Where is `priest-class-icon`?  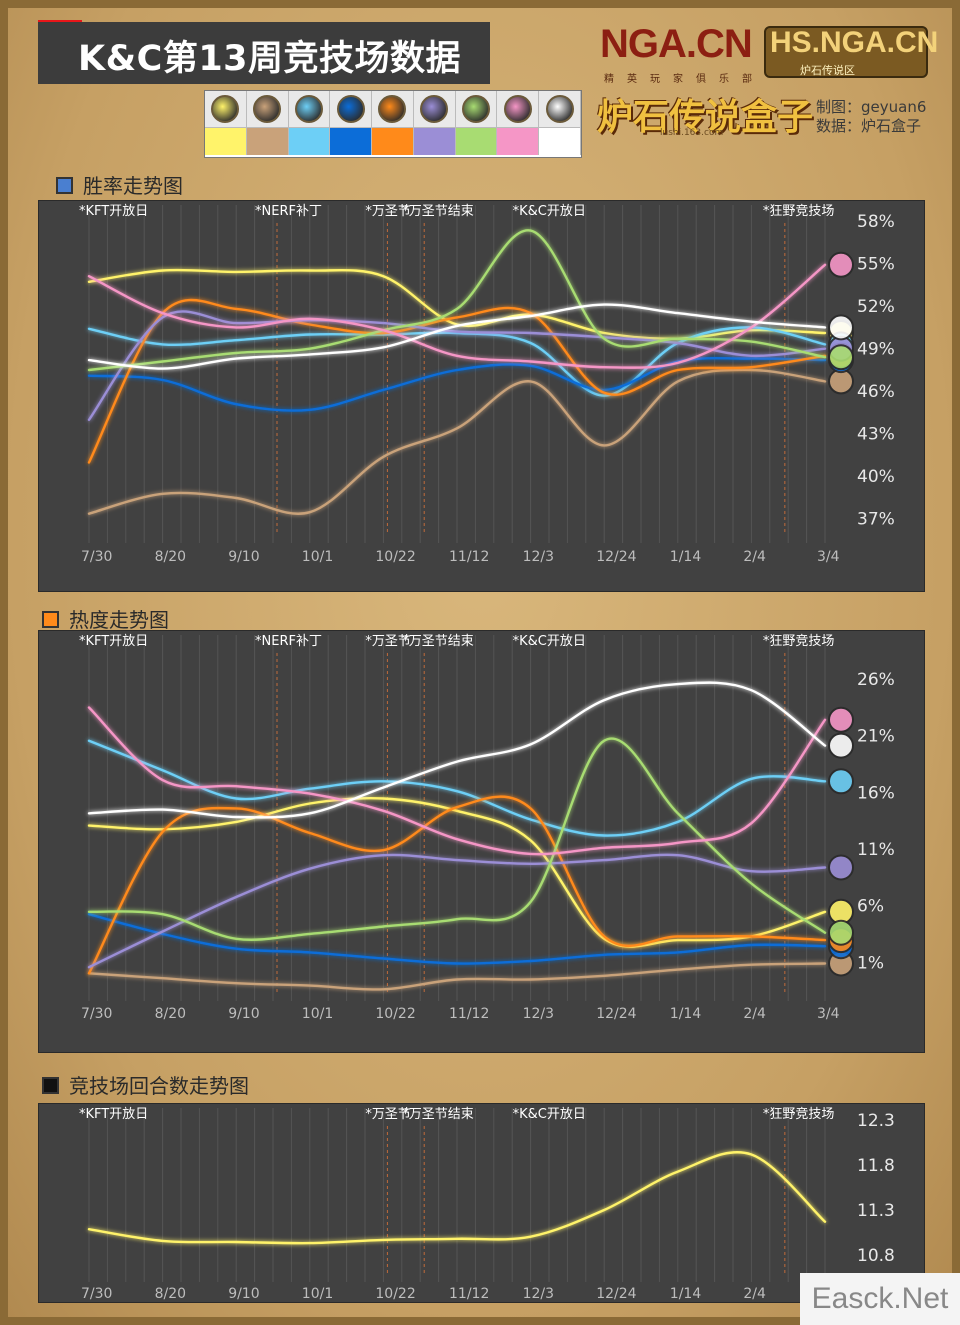 priest-class-icon is located at coordinates (434, 109).